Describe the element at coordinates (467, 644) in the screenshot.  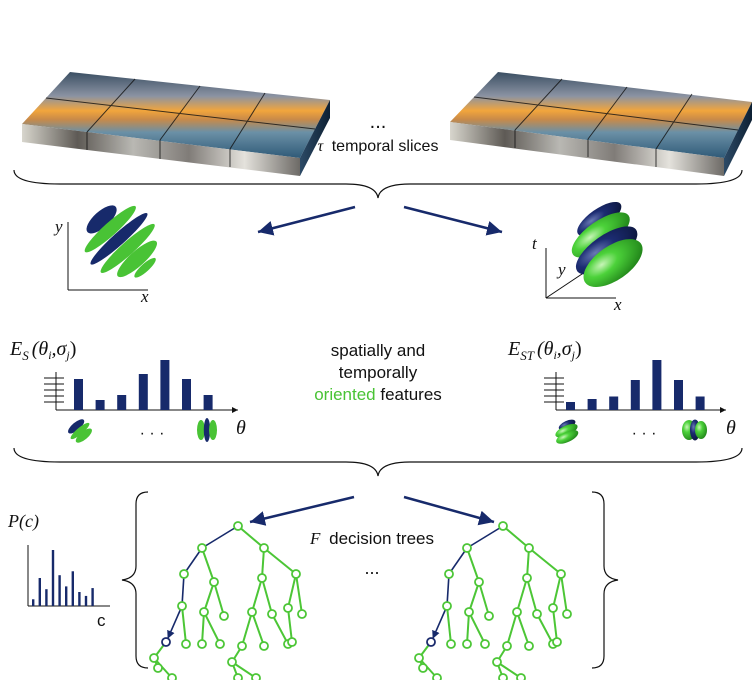
I see `right-tree-node-a211` at that location.